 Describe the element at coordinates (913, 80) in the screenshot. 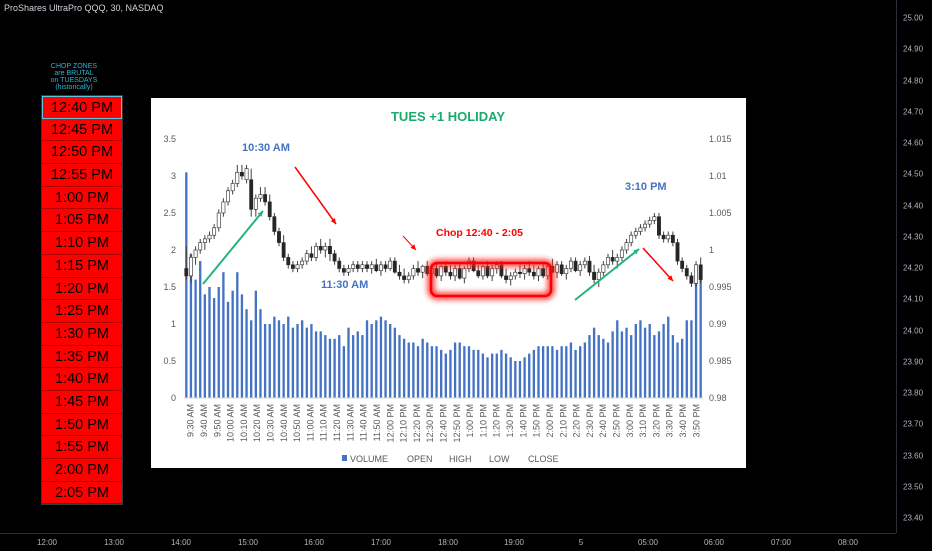

I see `price-axis-label: 24.80` at that location.